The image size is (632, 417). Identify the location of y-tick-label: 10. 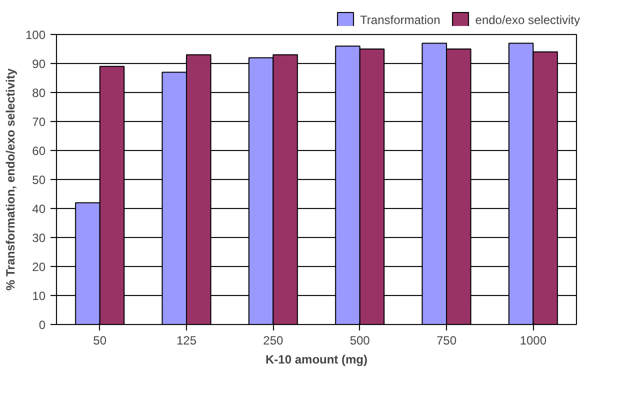
(39, 296).